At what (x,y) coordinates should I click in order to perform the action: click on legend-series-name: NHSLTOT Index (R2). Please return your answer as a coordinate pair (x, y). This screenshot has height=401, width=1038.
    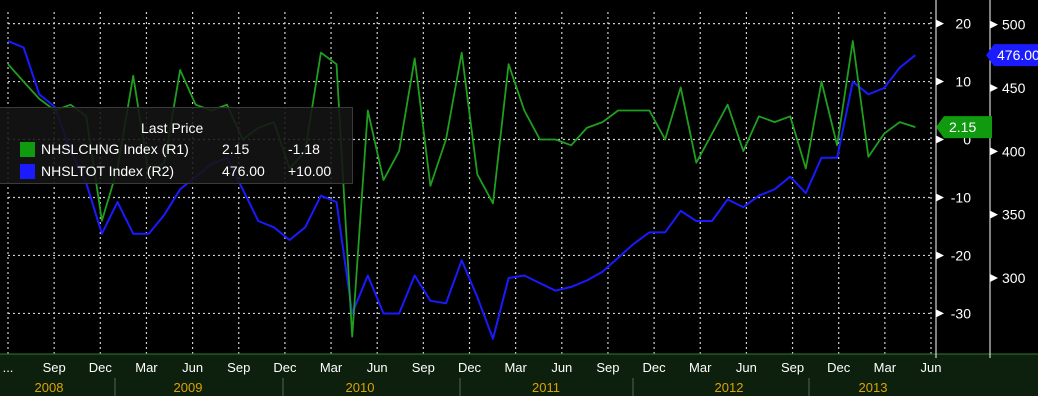
    Looking at the image, I should click on (108, 171).